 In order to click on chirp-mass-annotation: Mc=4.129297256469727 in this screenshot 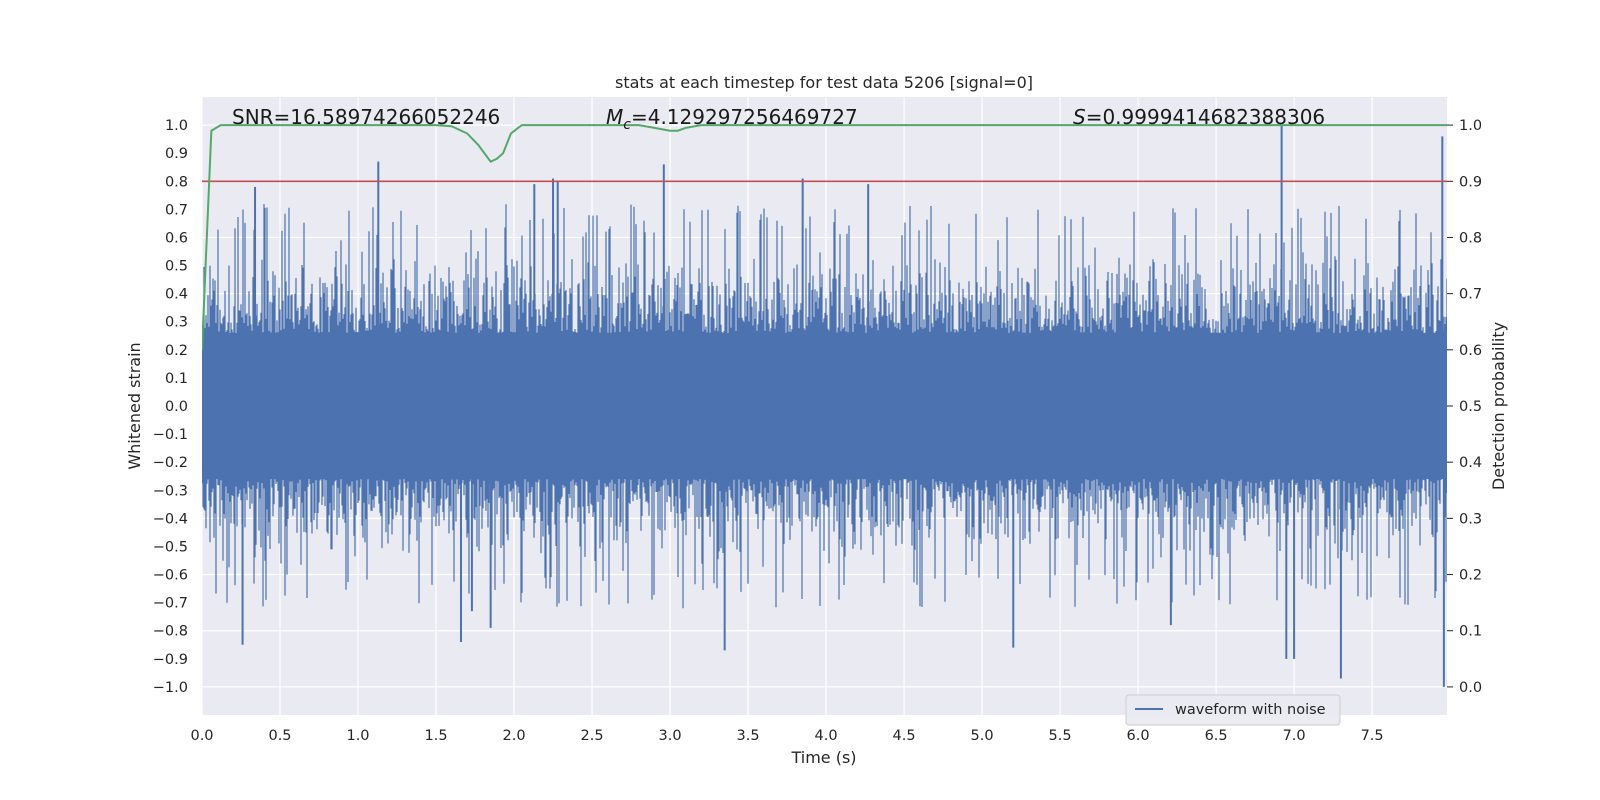, I will do `click(732, 119)`.